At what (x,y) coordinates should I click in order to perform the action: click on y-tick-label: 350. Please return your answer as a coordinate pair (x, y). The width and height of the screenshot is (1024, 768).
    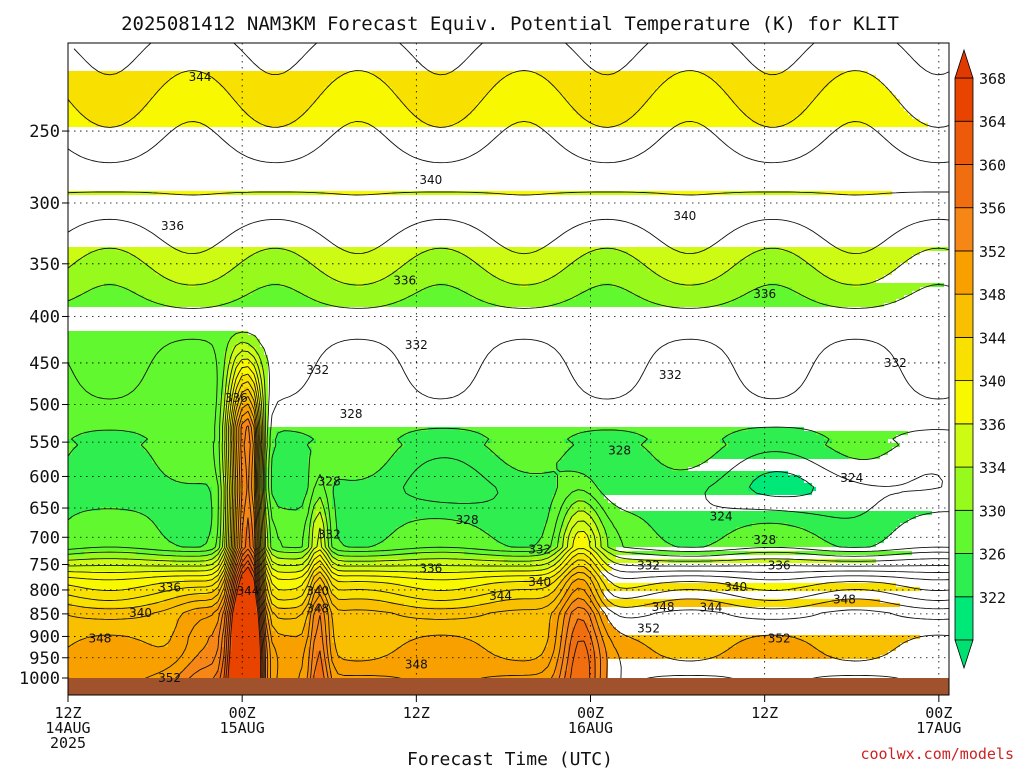
    Looking at the image, I should click on (44, 265).